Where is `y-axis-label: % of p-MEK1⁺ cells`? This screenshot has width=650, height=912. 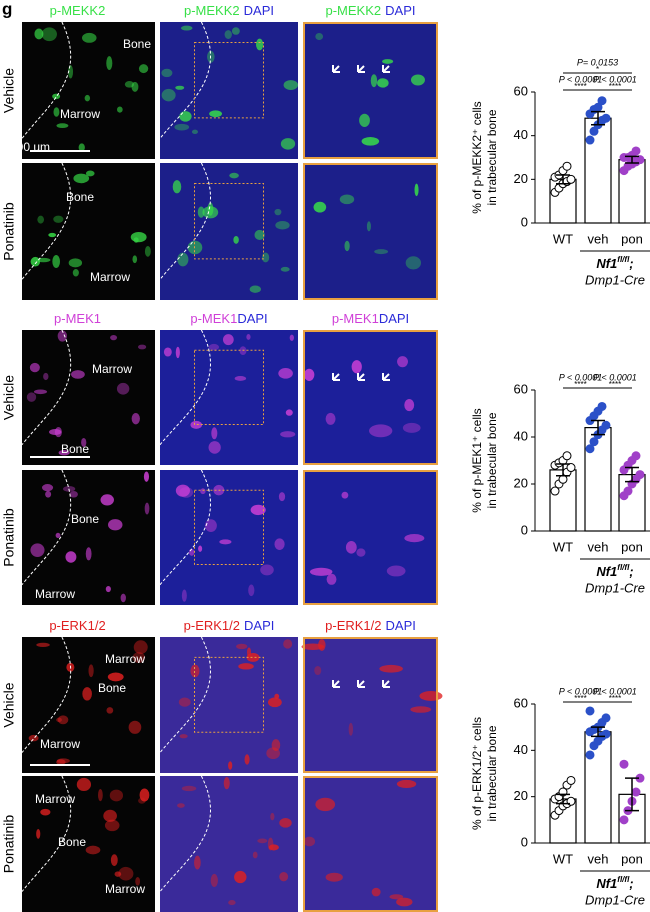
y-axis-label: % of p-MEK1⁺ cells is located at coordinates (477, 460).